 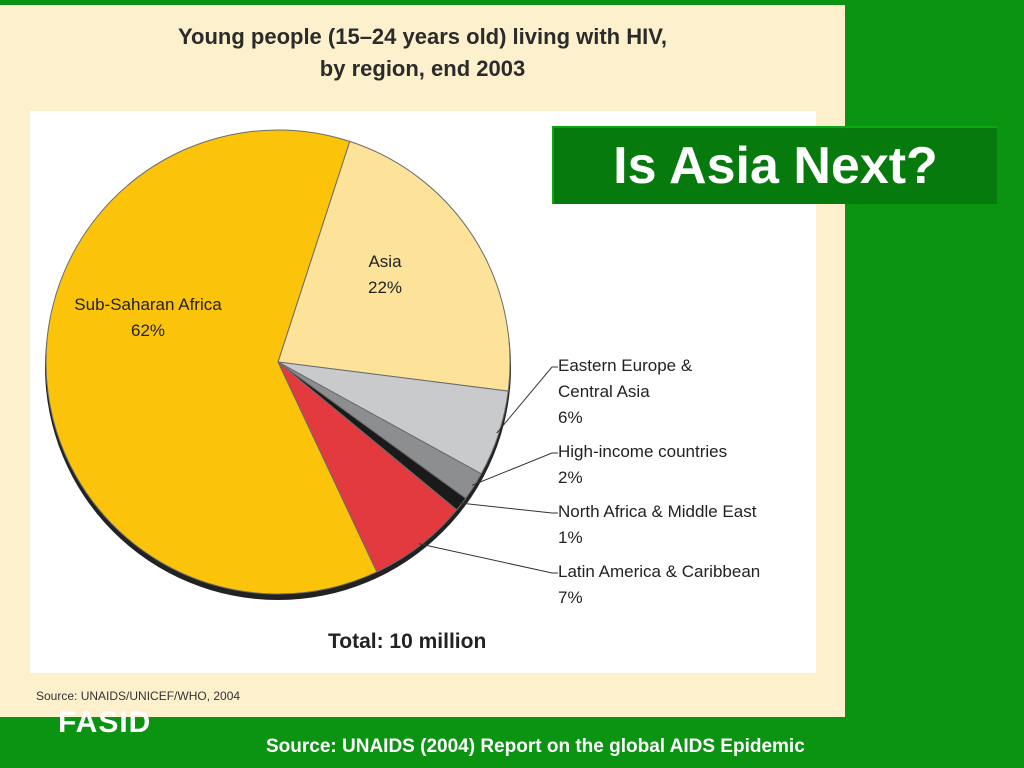 I want to click on callout-label-text: High-income countries, so click(x=643, y=451).